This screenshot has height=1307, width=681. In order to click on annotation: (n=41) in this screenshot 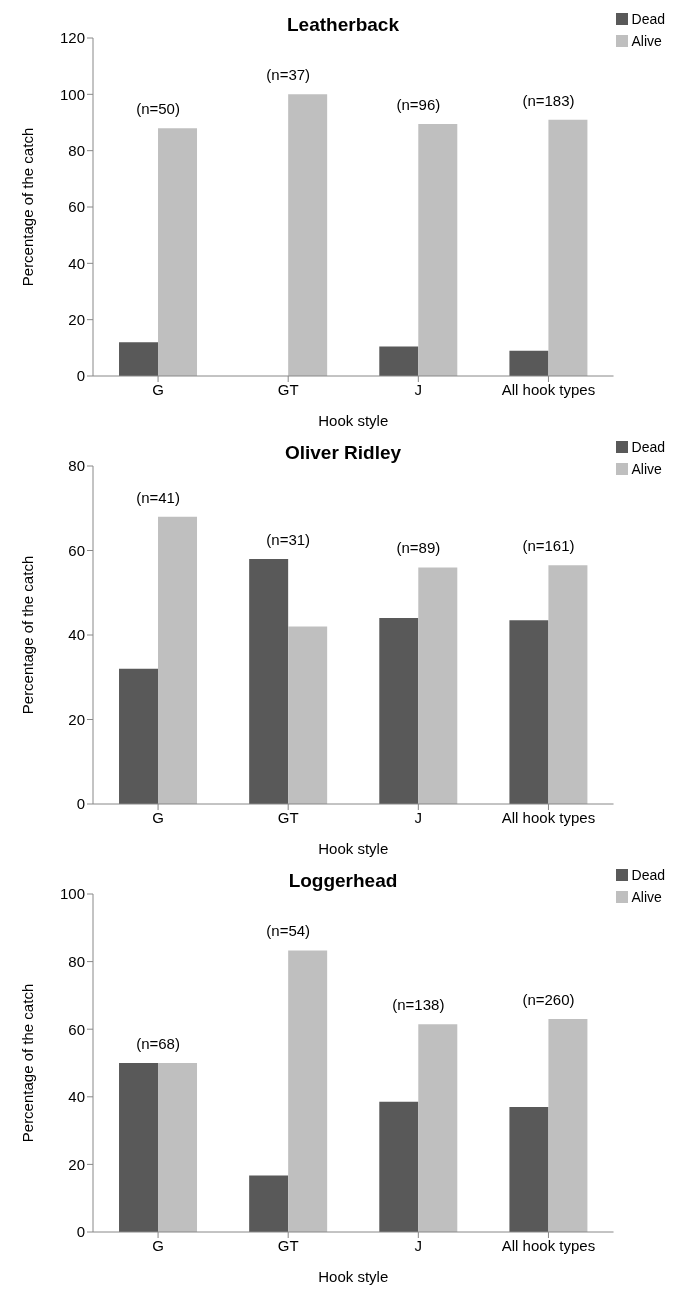, I will do `click(158, 497)`.